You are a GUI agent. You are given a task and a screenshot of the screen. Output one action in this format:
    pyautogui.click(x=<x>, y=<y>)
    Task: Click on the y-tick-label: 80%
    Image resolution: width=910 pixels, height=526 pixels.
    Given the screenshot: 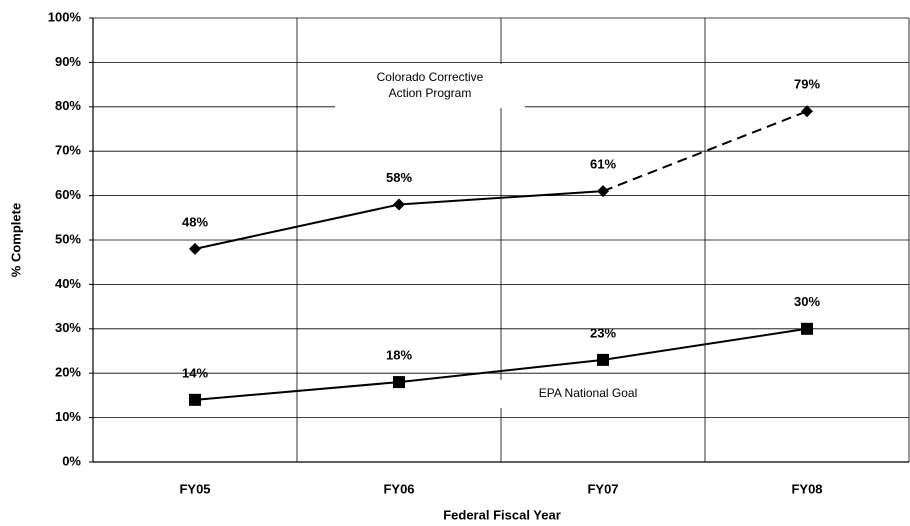 What is the action you would take?
    pyautogui.click(x=68, y=105)
    